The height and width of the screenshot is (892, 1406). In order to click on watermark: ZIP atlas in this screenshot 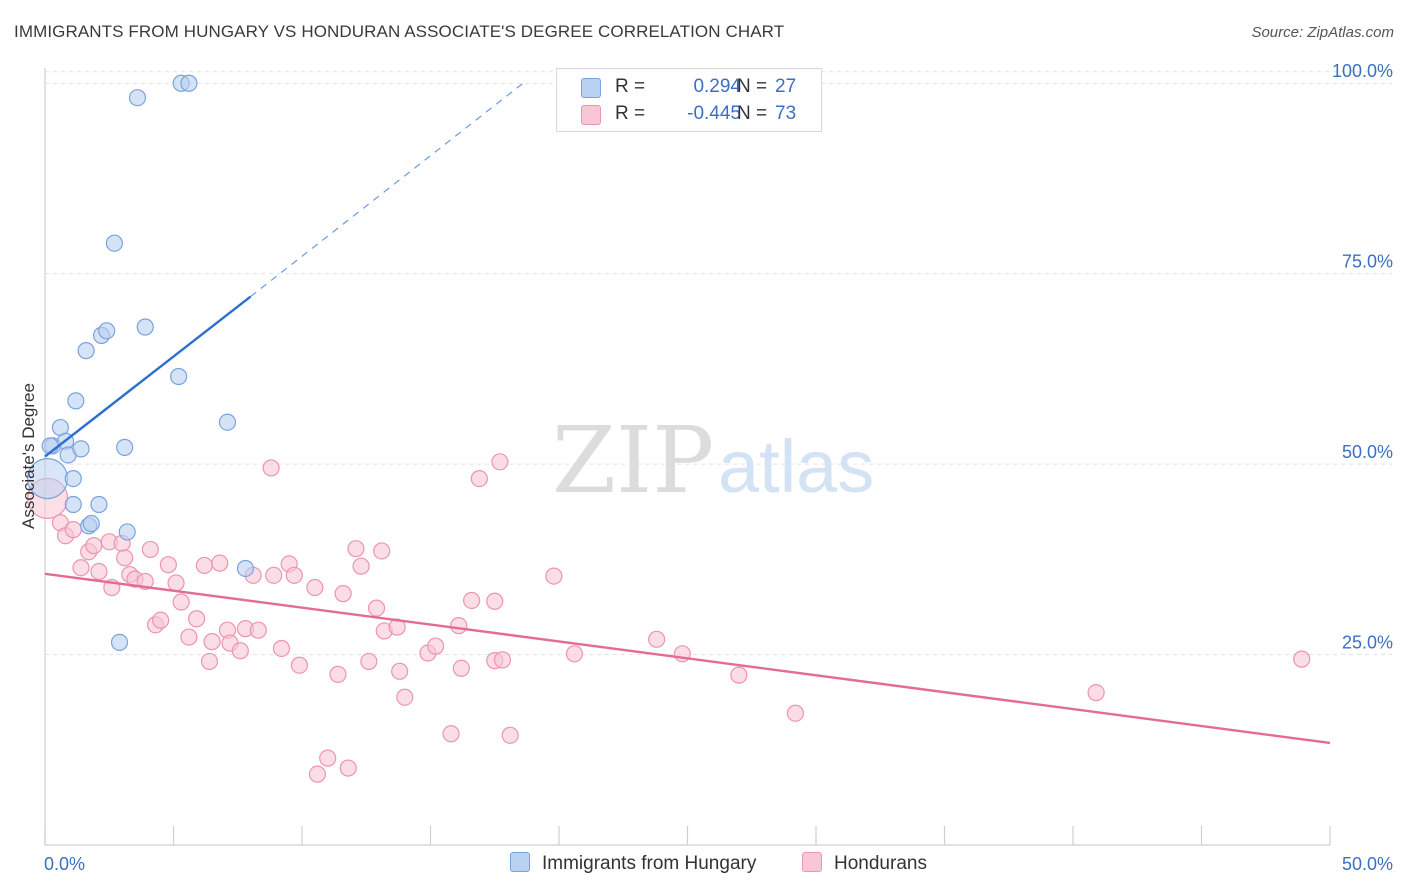, I will do `click(713, 460)`.